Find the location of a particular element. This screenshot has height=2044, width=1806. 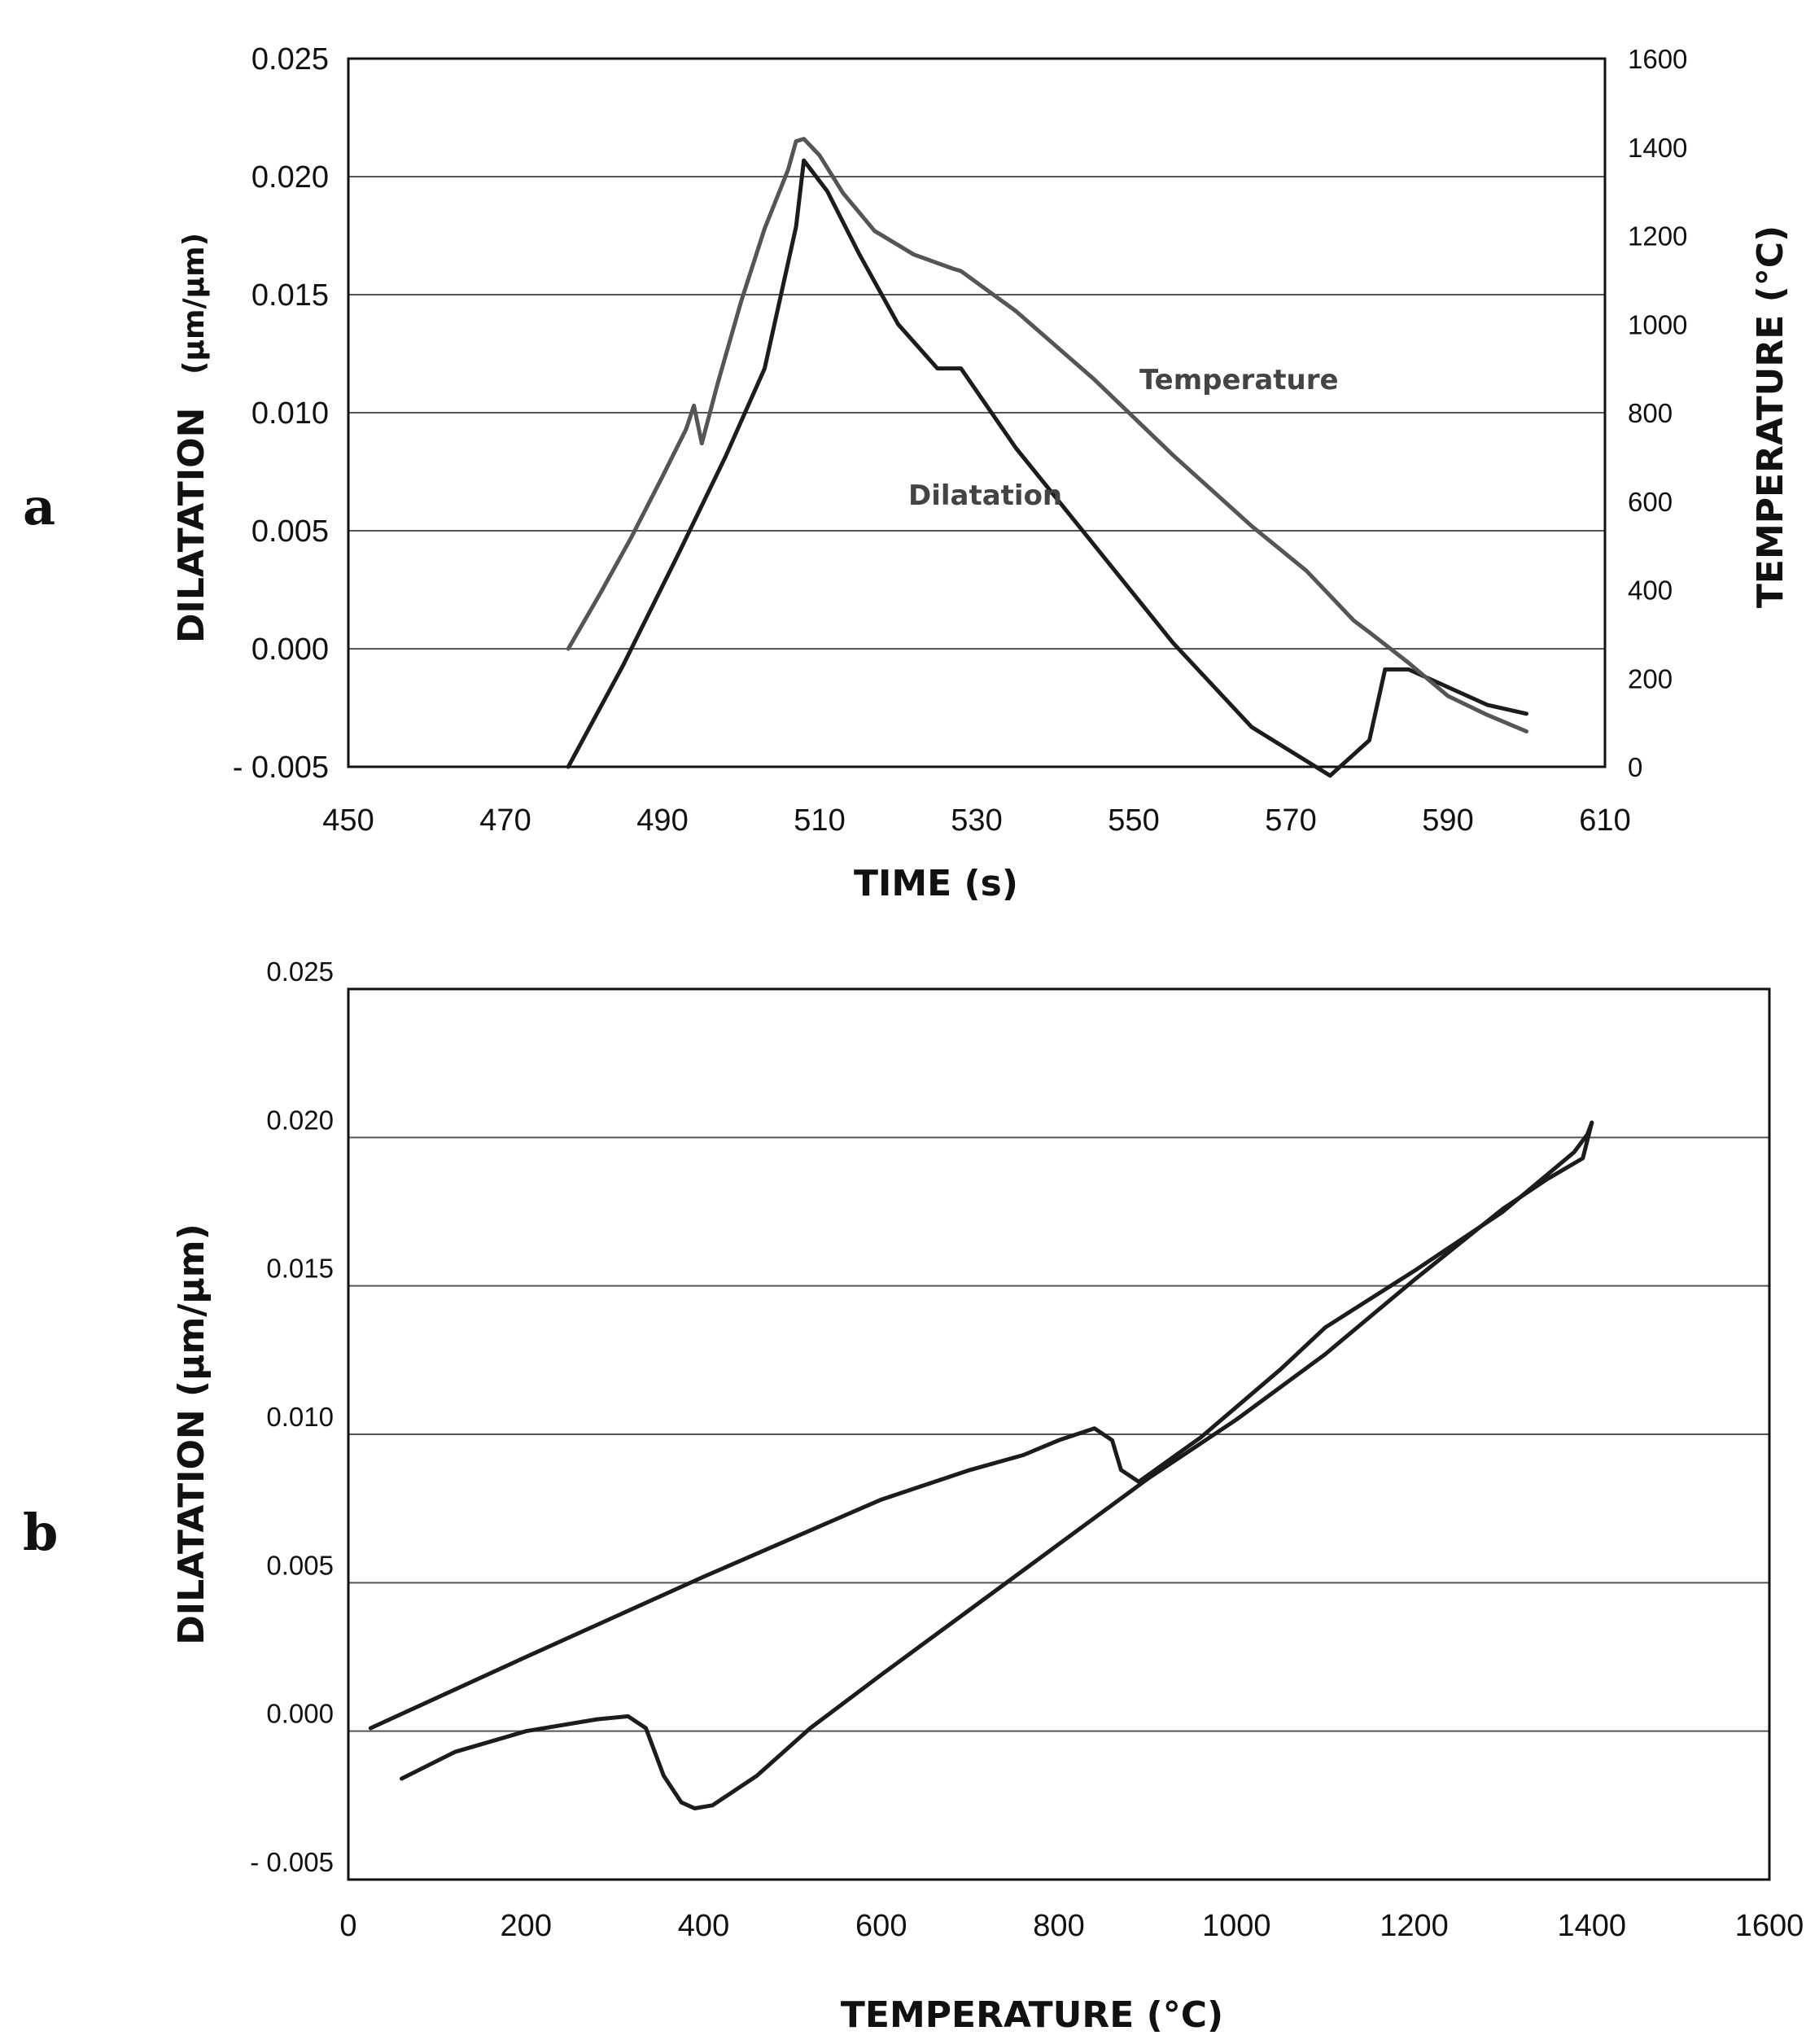

chart-a-x-tick-label: 510 is located at coordinates (819, 820).